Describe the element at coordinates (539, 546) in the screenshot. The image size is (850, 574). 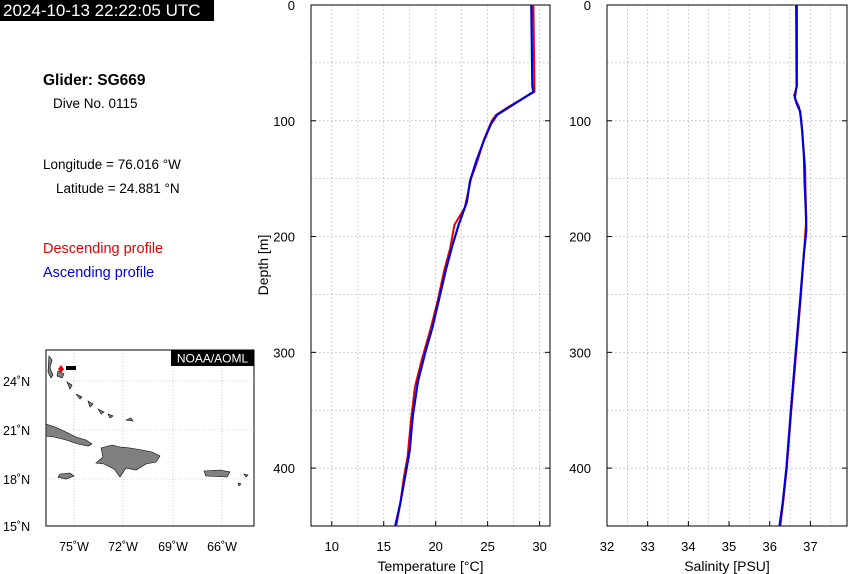
I see `temperature-xtick-label: 30` at that location.